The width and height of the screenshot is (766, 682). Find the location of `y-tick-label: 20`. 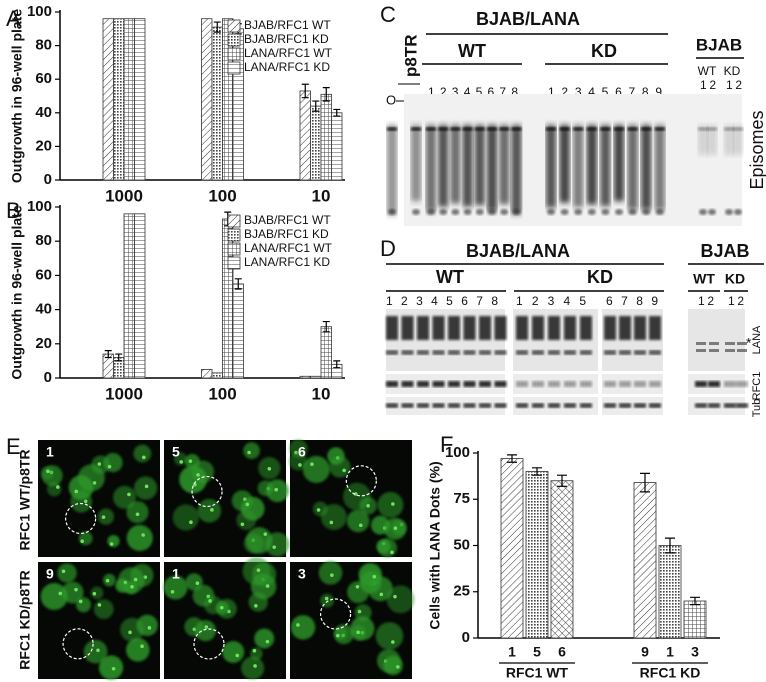

y-tick-label: 20 is located at coordinates (43, 343).